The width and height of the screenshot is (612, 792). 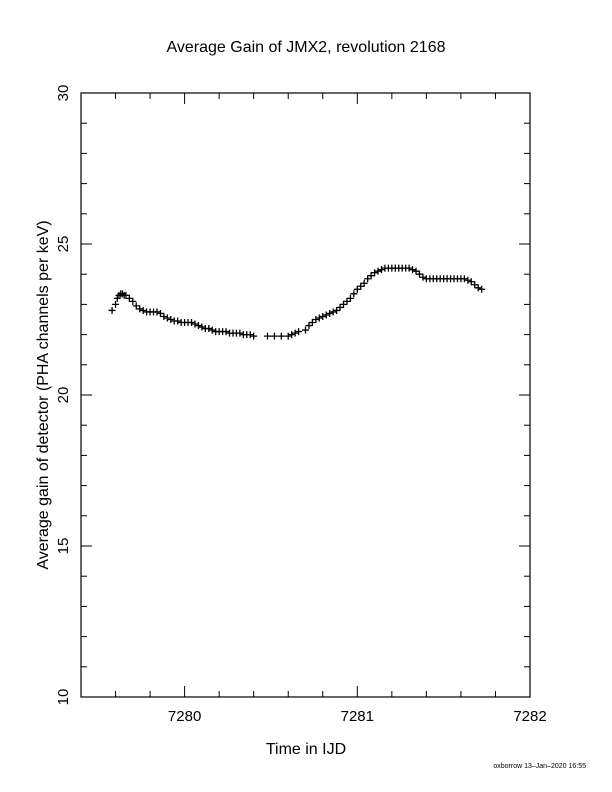 What do you see at coordinates (63, 244) in the screenshot?
I see `y-tick-label: 25` at bounding box center [63, 244].